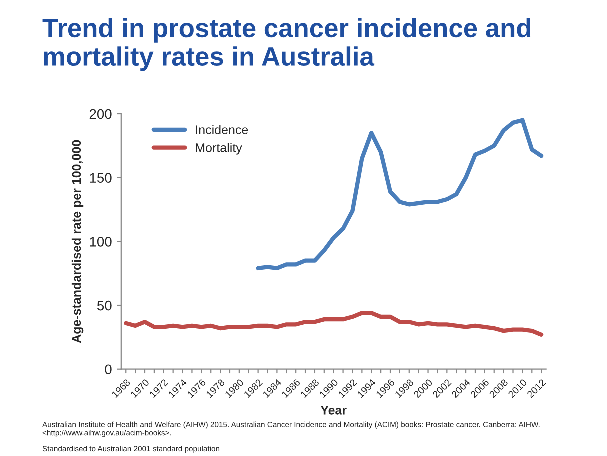 The width and height of the screenshot is (607, 456). Describe the element at coordinates (104, 305) in the screenshot. I see `y-tick-label: 50` at that location.